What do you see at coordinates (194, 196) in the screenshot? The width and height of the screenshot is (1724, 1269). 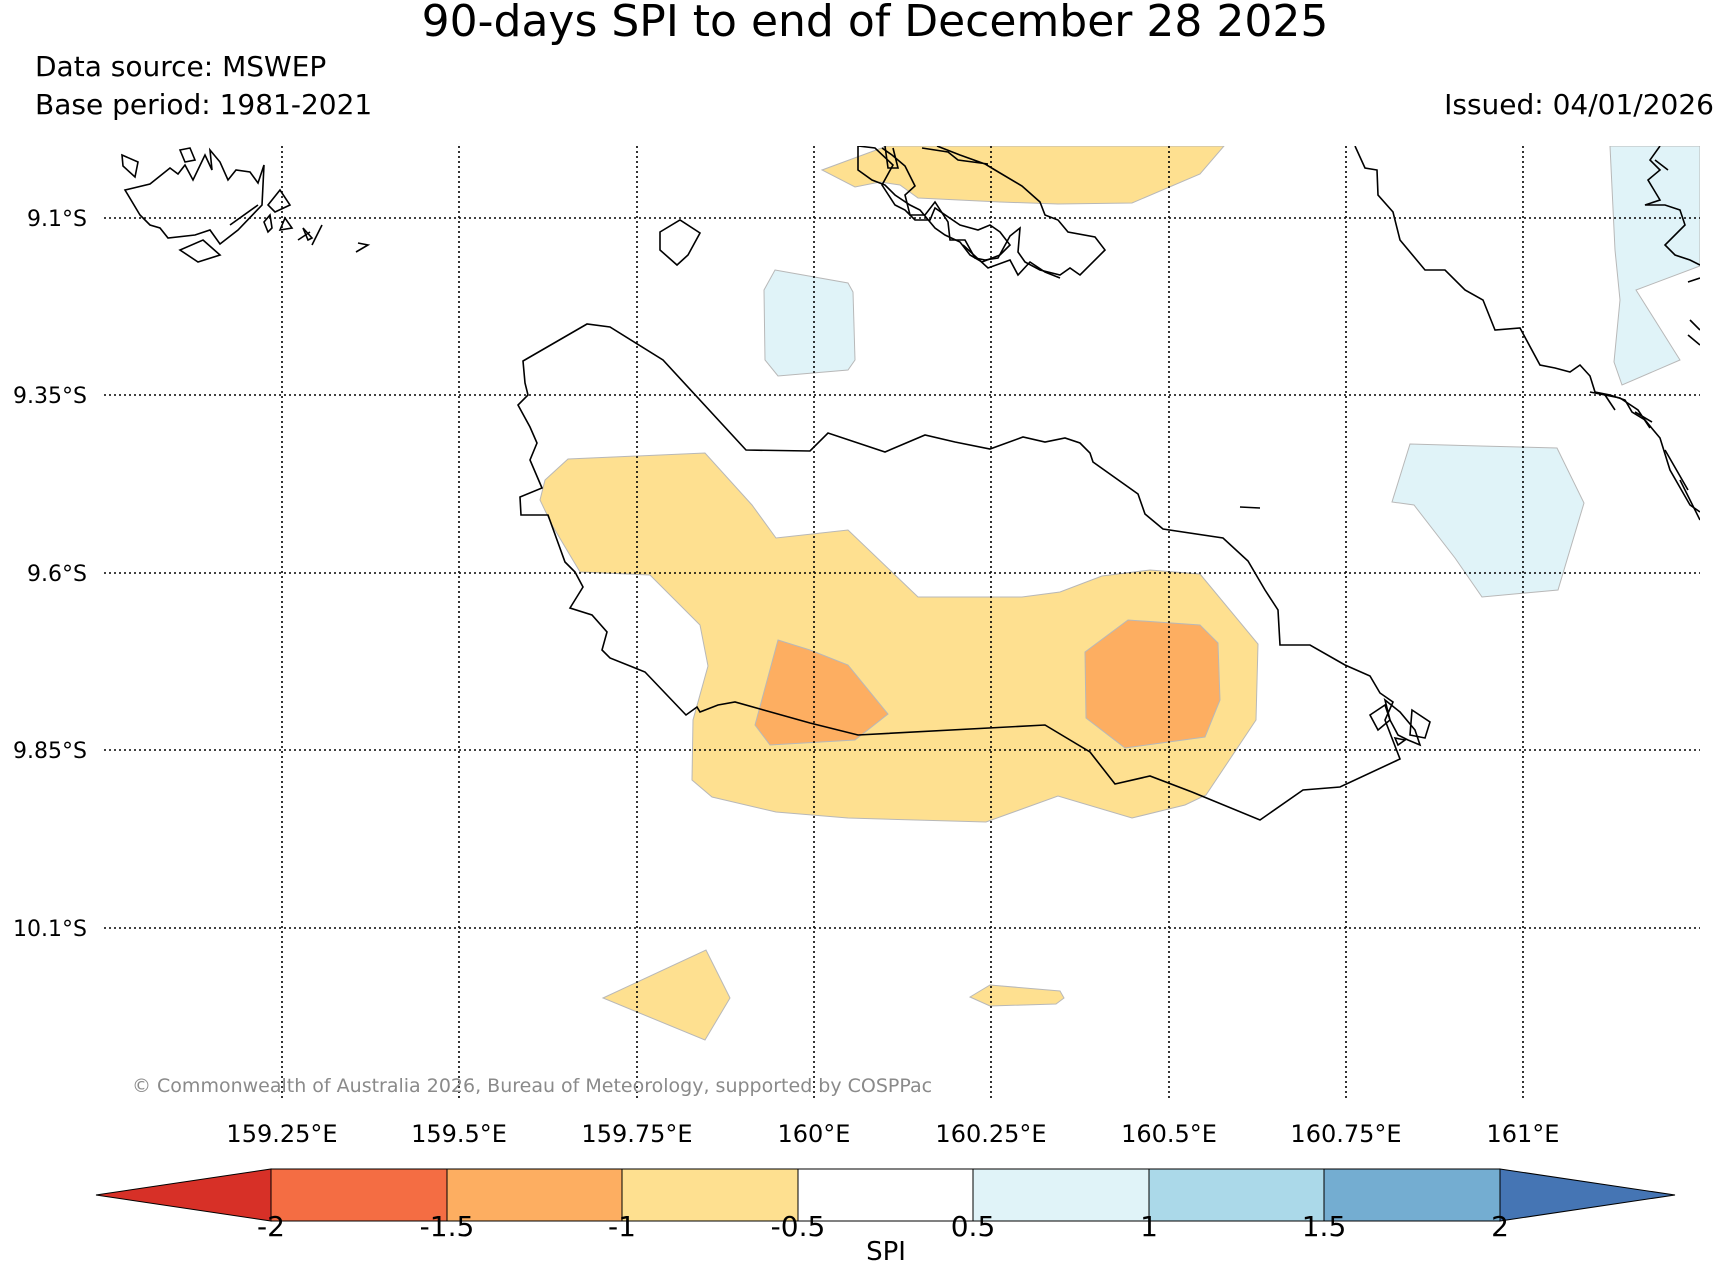 I see `coastline-northwest-b` at bounding box center [194, 196].